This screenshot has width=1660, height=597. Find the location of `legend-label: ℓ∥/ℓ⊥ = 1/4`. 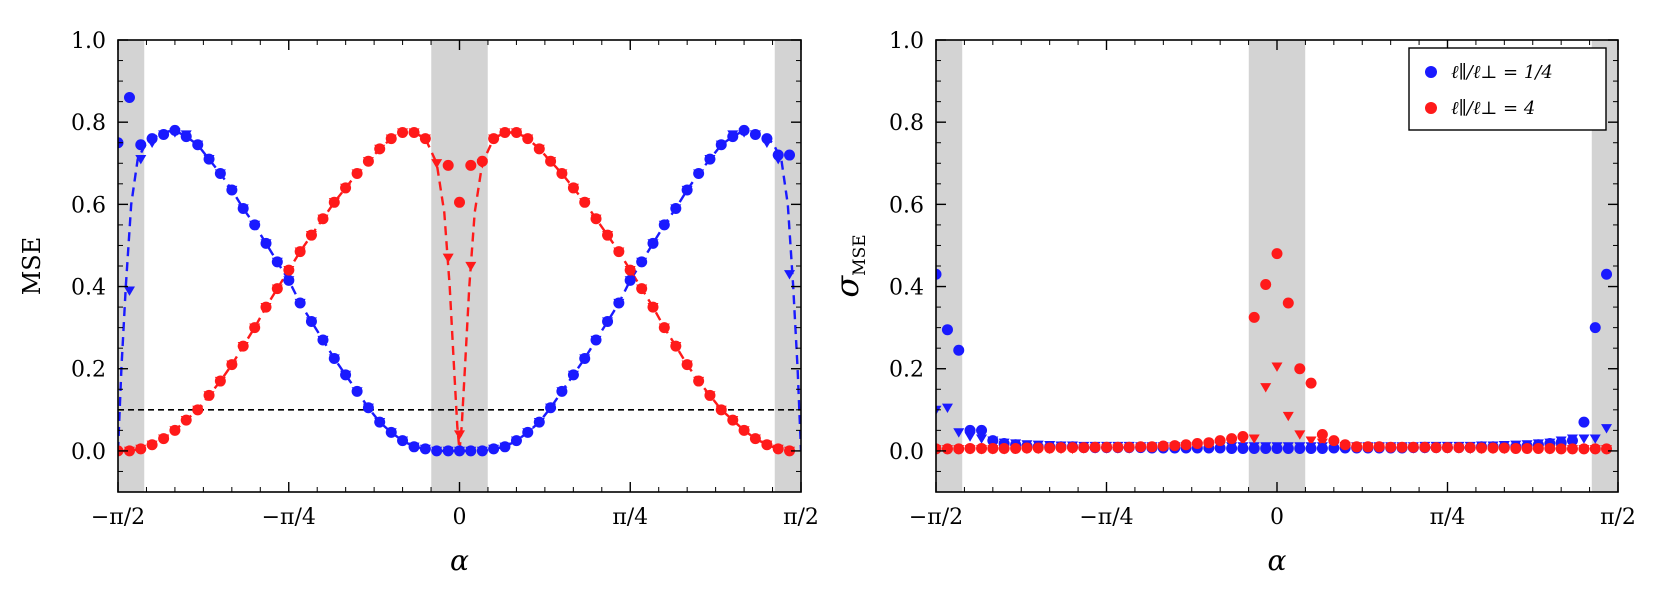

legend-label: ℓ∥/ℓ⊥ = 1/4 is located at coordinates (1502, 72).